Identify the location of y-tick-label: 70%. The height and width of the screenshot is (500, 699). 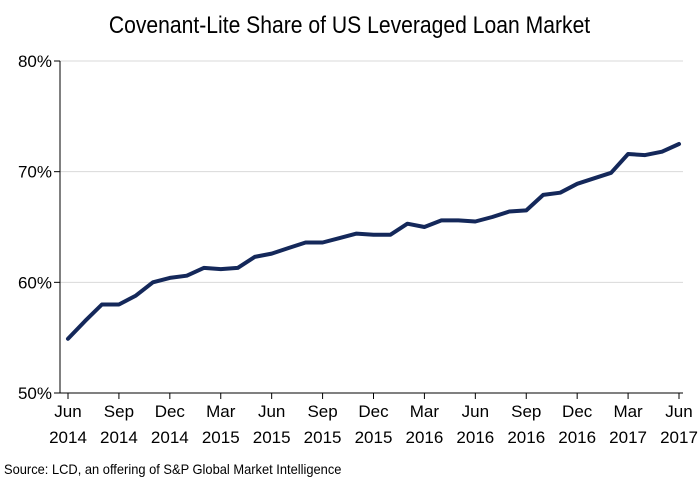
(35, 172).